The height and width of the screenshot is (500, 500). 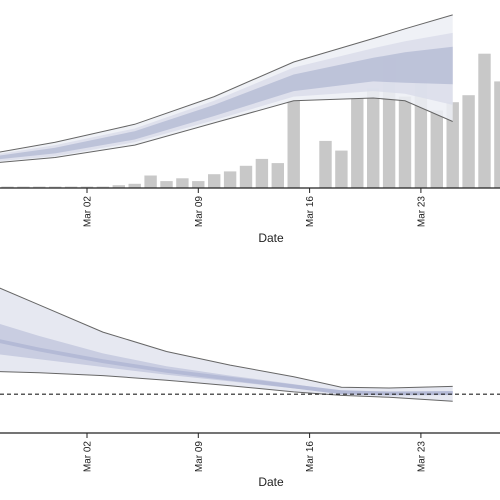 What do you see at coordinates (226, 130) in the screenshot?
I see `top-band-outline-lower` at bounding box center [226, 130].